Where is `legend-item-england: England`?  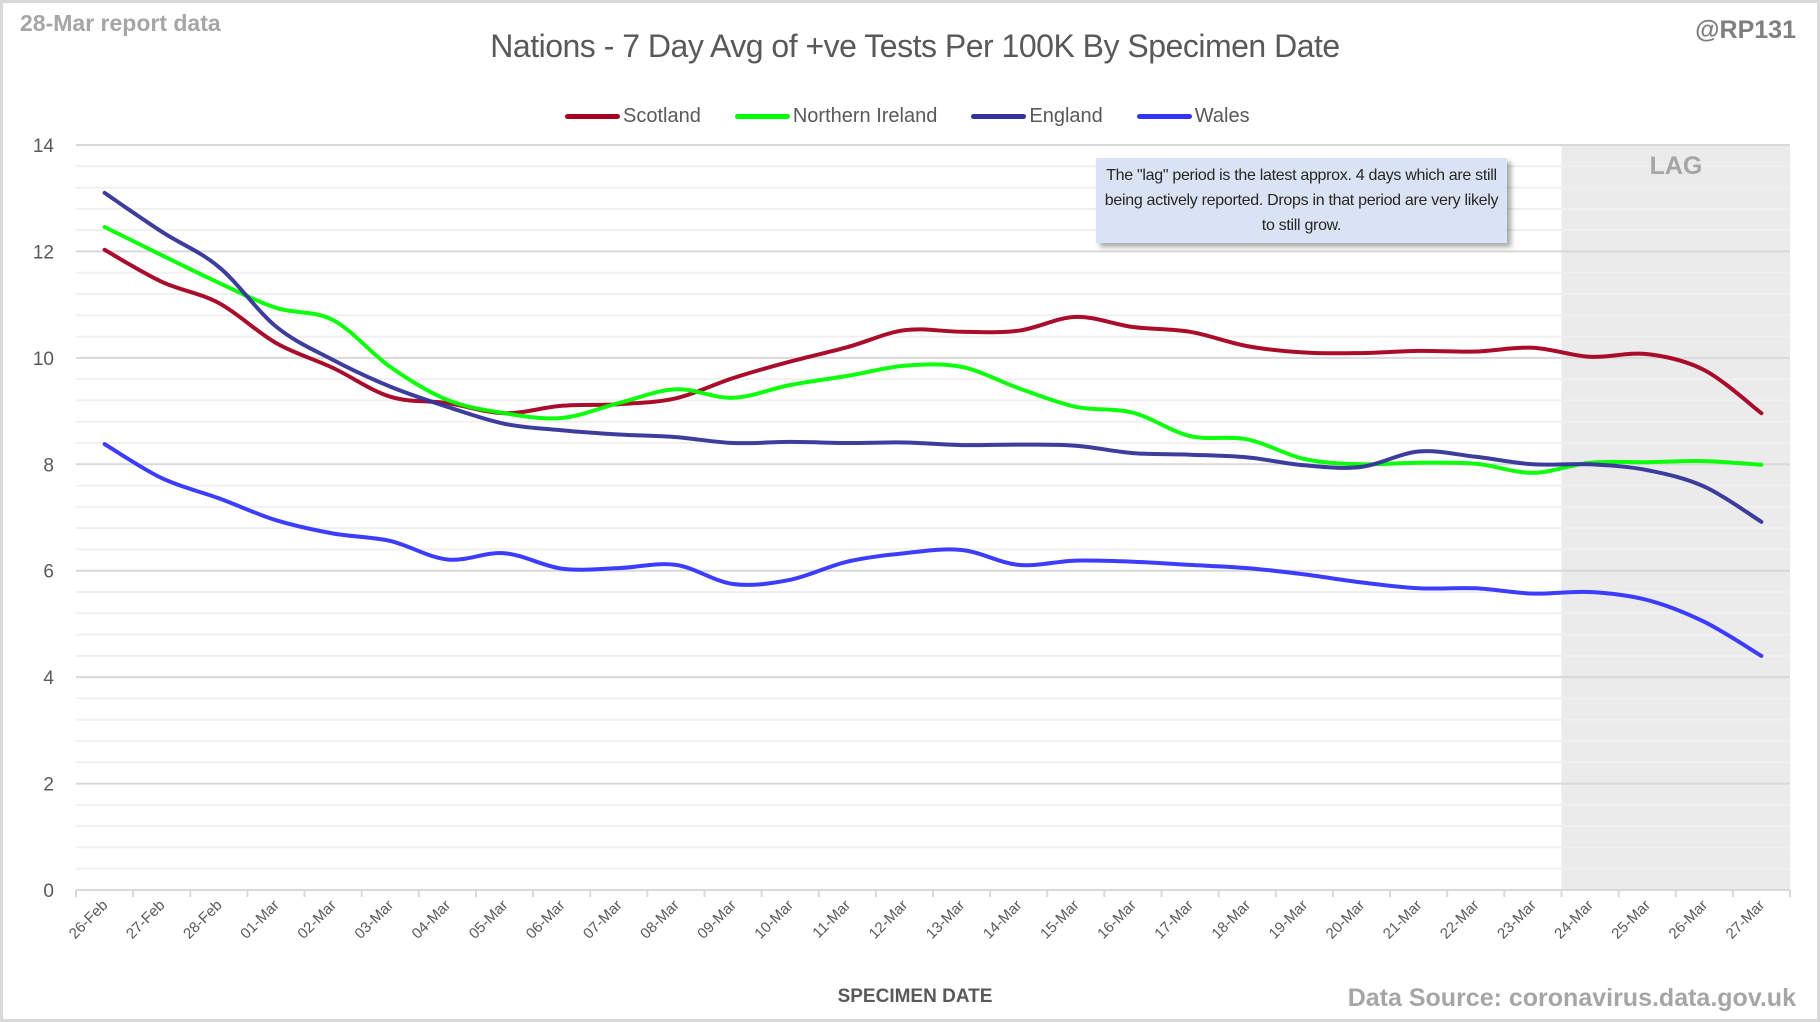 legend-item-england: England is located at coordinates (1037, 116).